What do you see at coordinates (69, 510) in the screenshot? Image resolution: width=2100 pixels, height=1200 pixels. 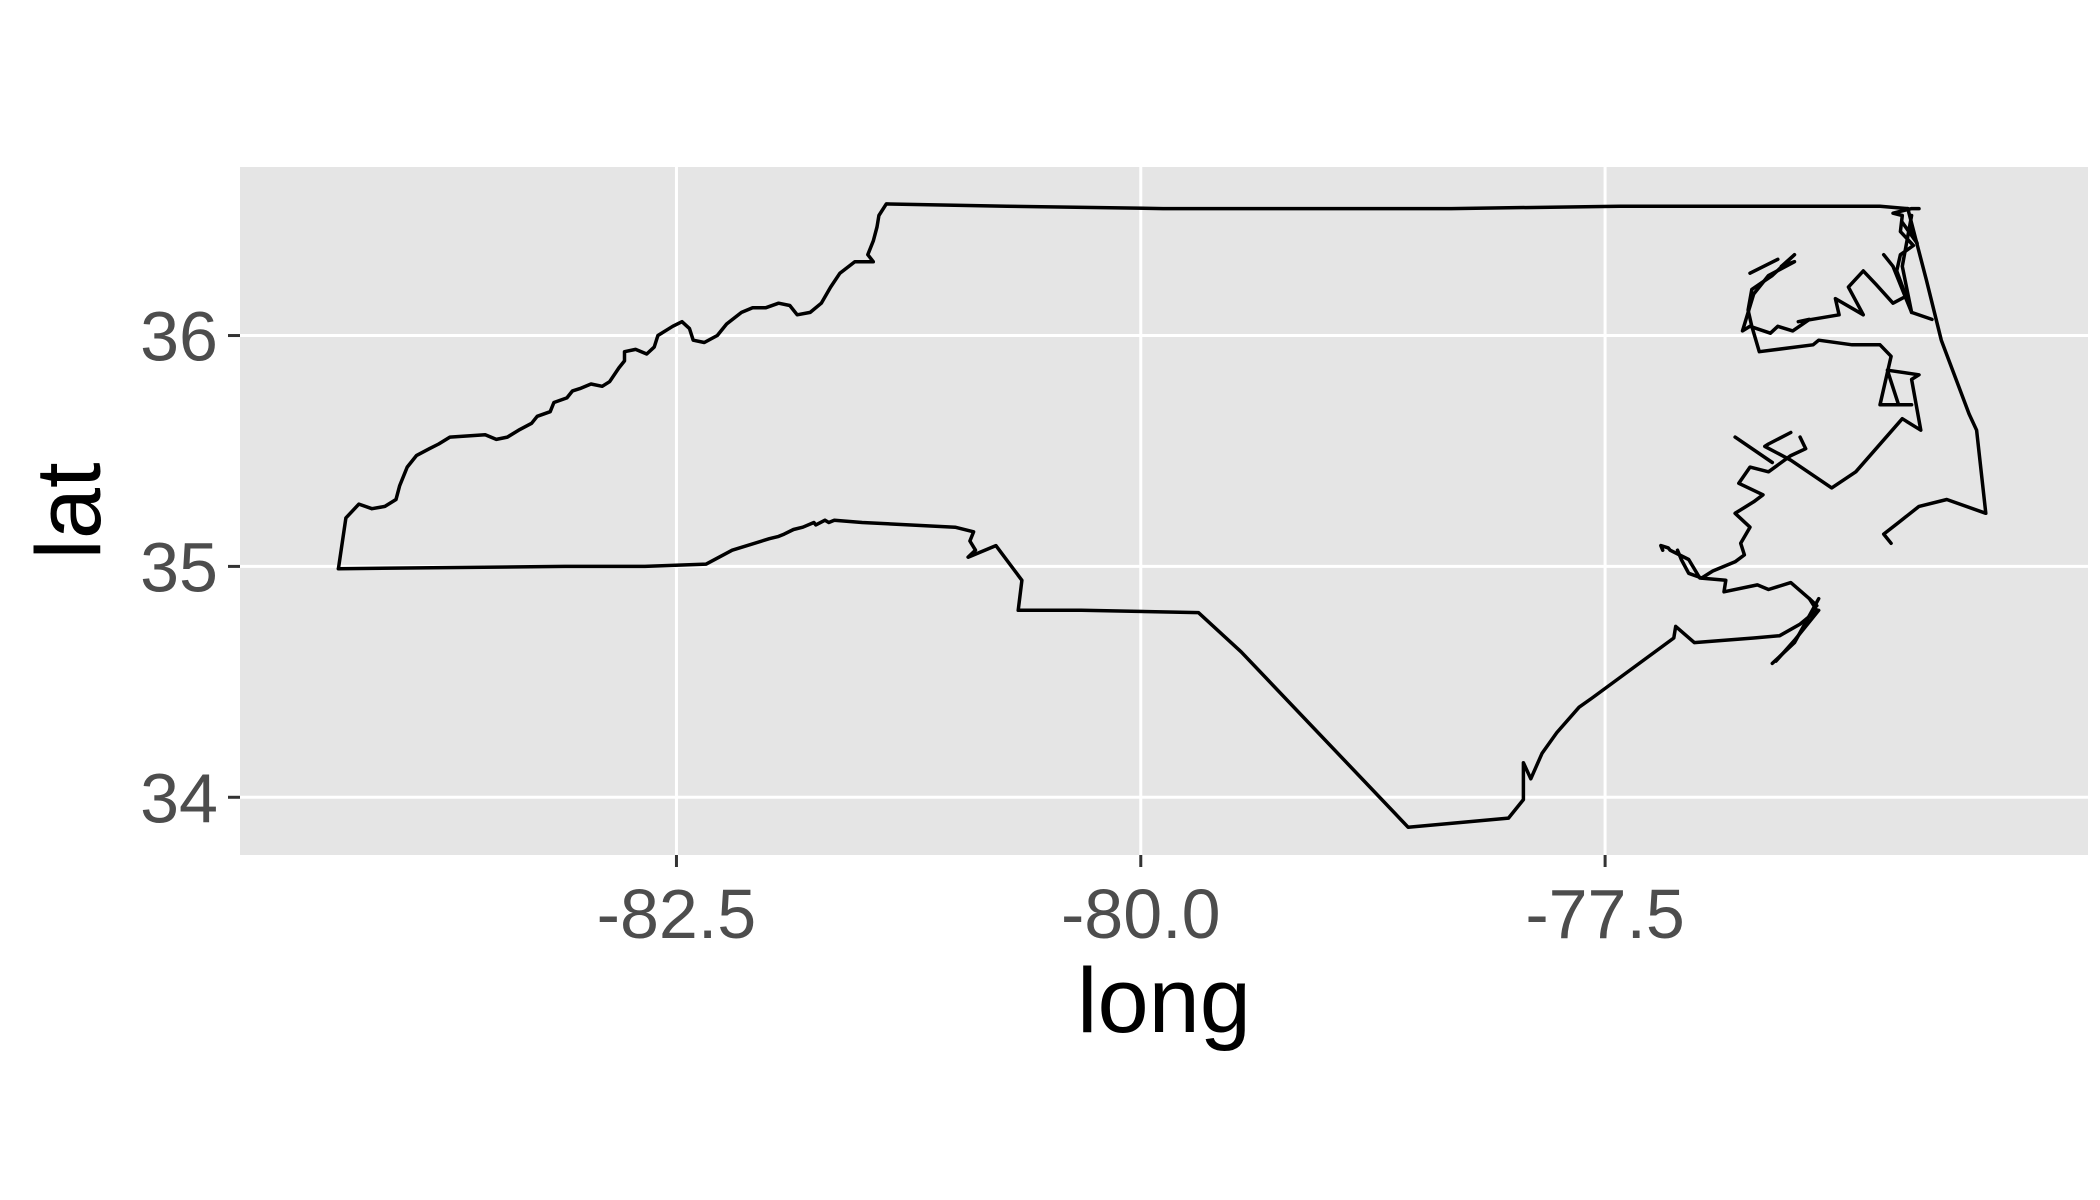 I see `y-axis-title: lat` at bounding box center [69, 510].